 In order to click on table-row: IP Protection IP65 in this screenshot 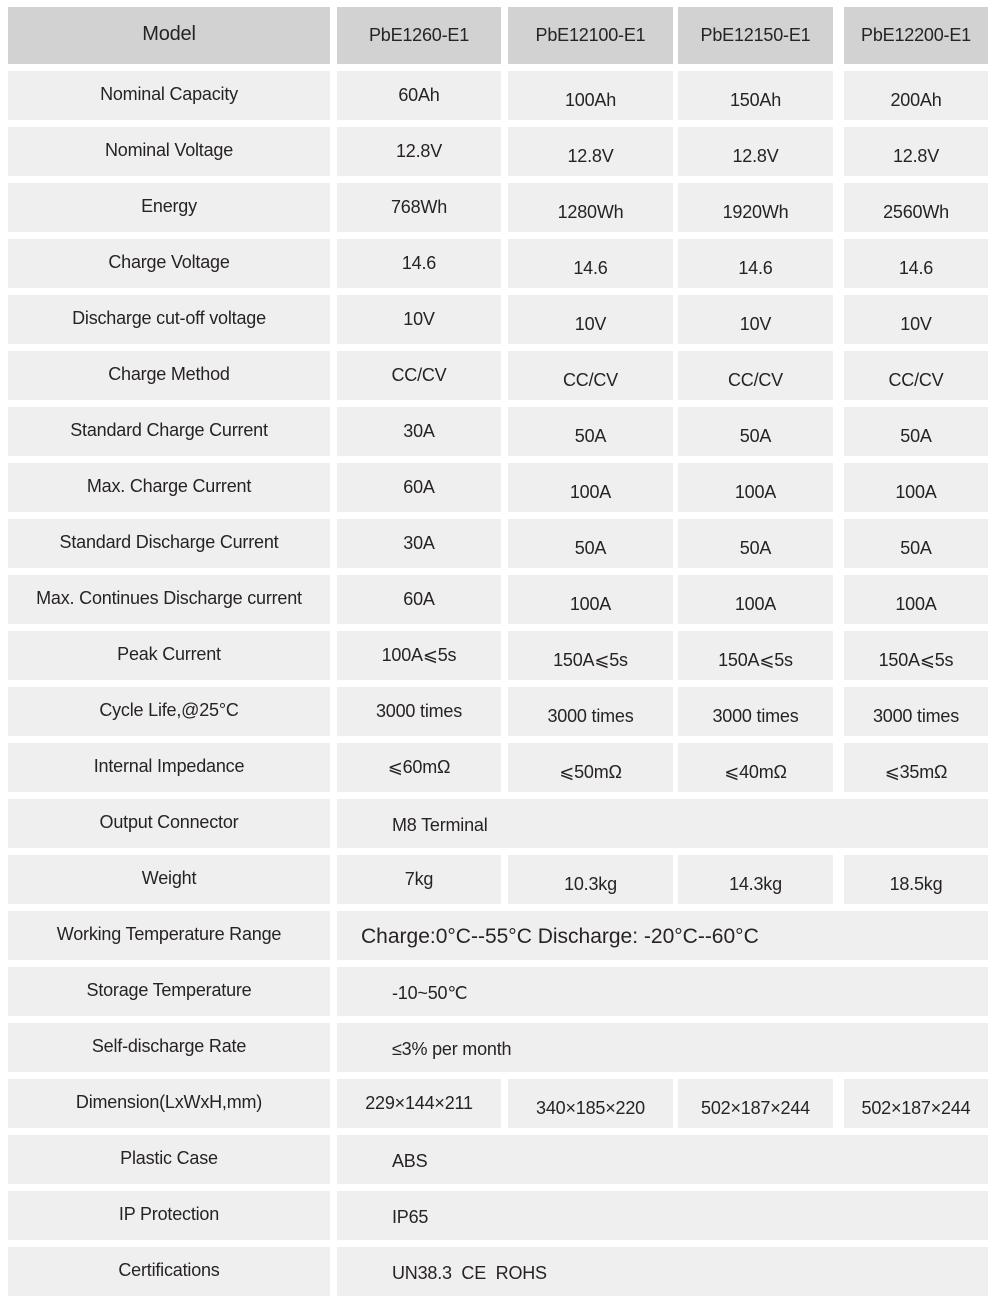, I will do `click(504, 1215)`.